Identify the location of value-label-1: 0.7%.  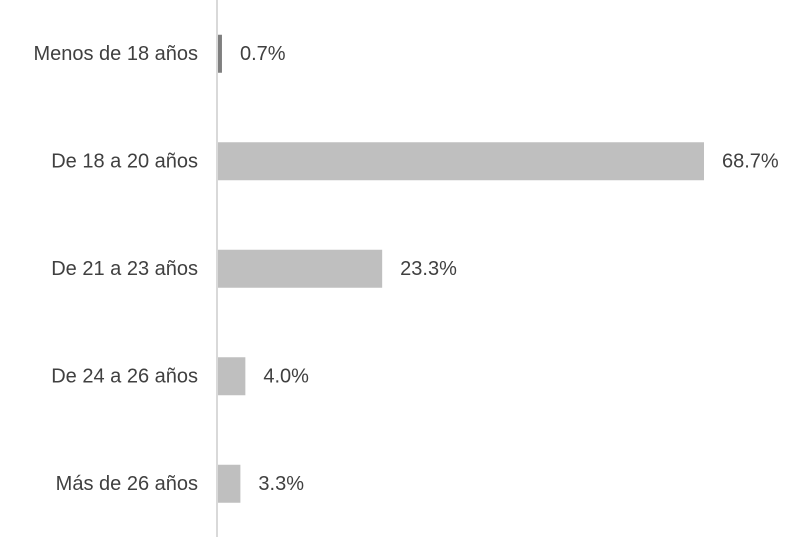
(263, 54).